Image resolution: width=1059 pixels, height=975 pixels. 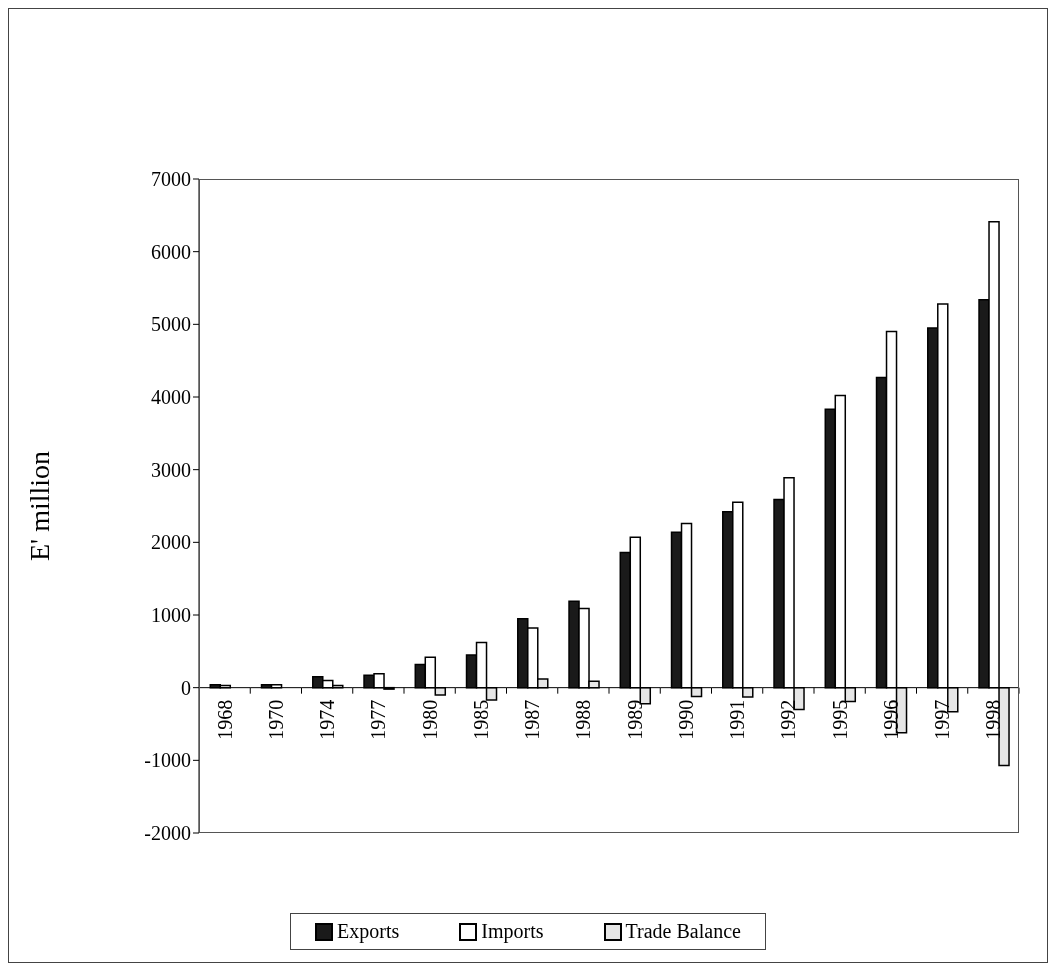 I want to click on x-tick-label: 1988, so click(x=583, y=719).